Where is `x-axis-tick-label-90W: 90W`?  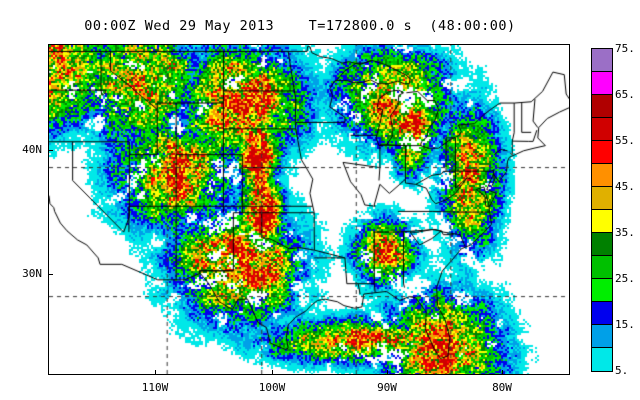
x-axis-tick-label-90W: 90W is located at coordinates (387, 387).